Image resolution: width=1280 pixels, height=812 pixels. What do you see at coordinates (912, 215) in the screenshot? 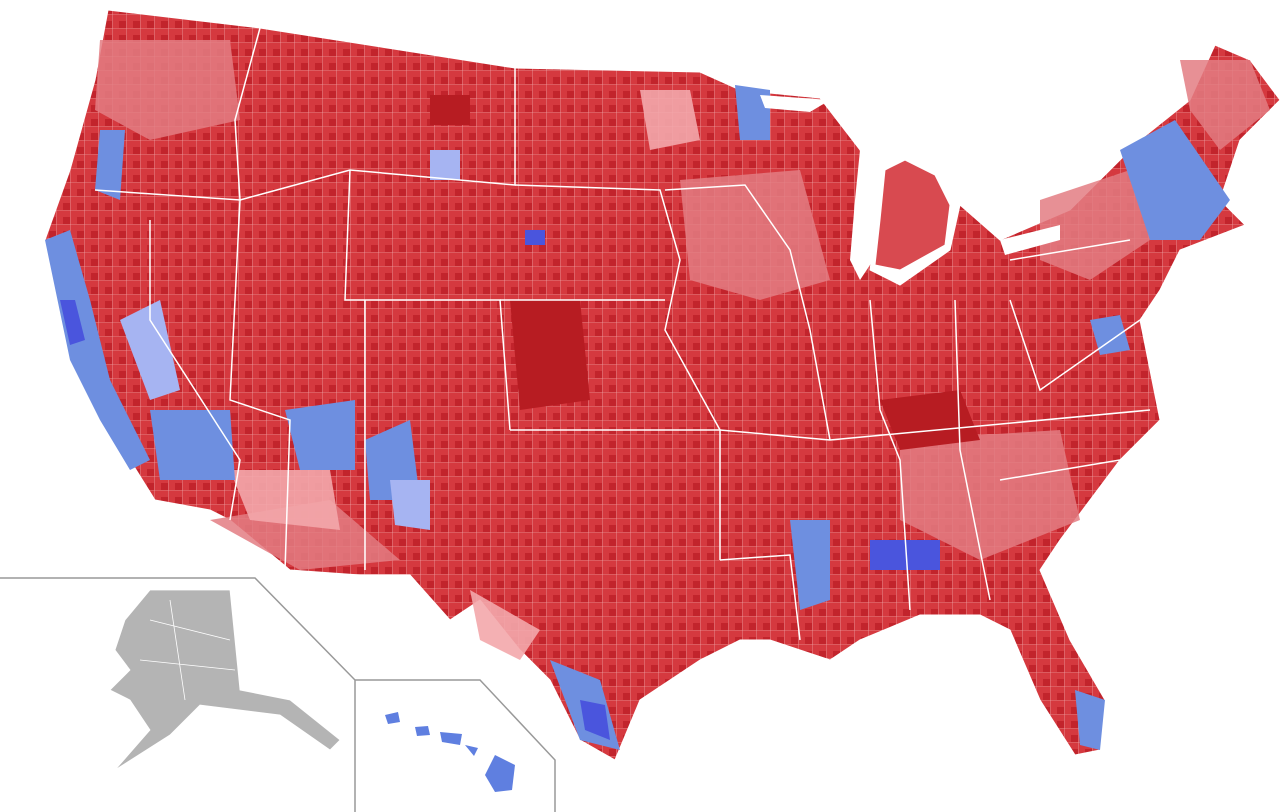
I see `michigan` at bounding box center [912, 215].